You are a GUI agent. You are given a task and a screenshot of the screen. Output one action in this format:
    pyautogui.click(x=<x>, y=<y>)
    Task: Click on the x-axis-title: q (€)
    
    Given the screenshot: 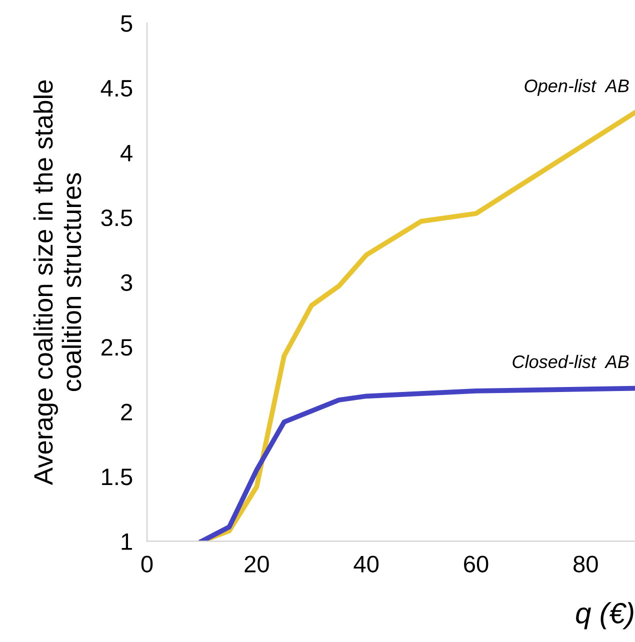 What is the action you would take?
    pyautogui.click(x=605, y=616)
    